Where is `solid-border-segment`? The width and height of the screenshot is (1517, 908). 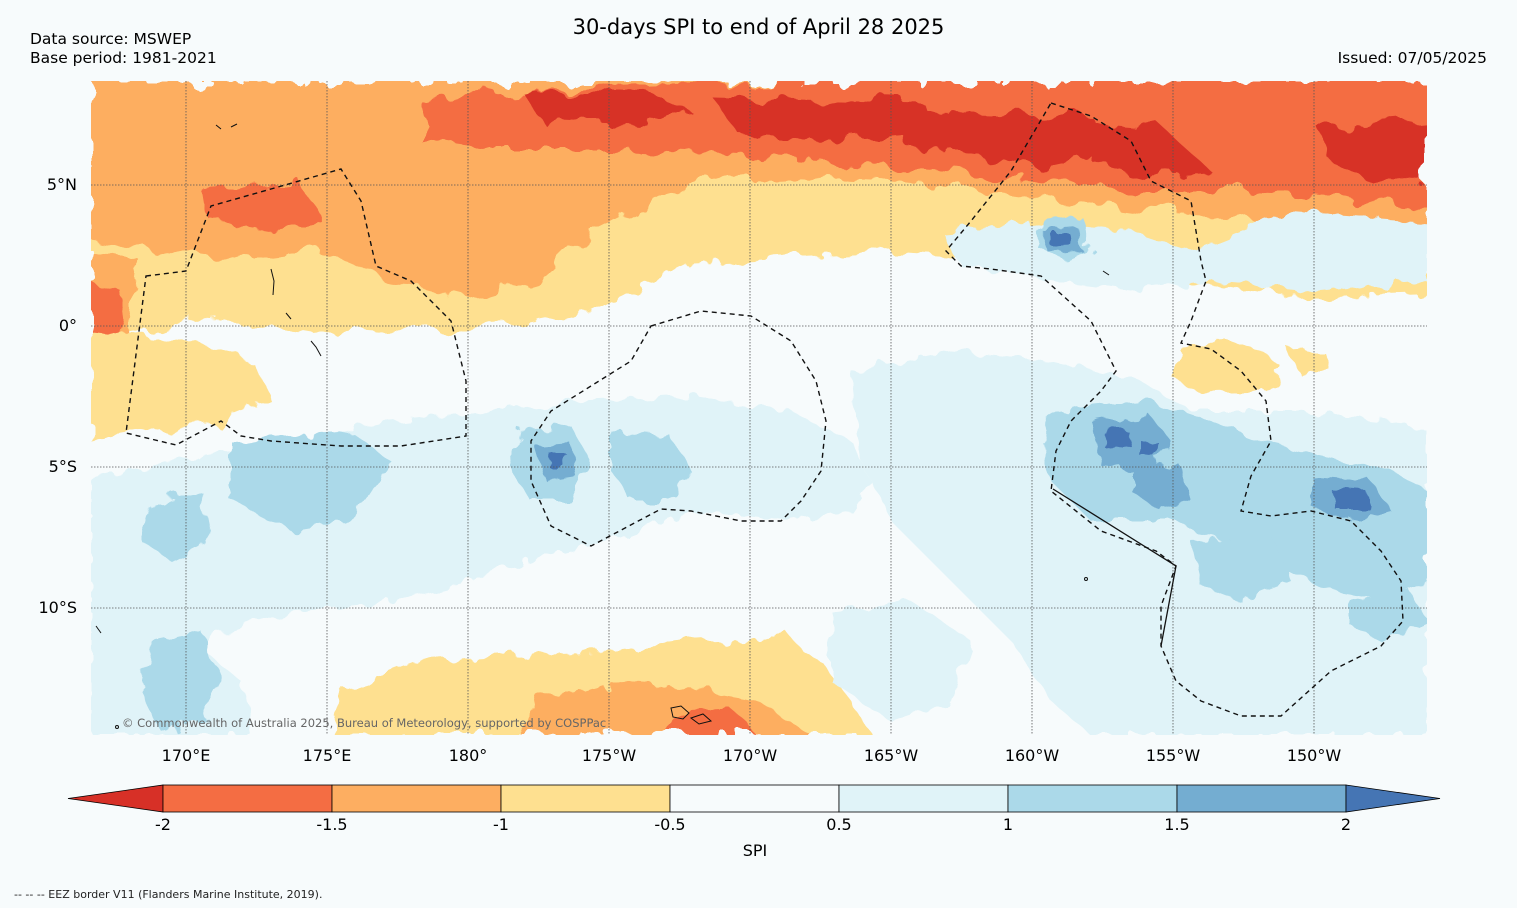 solid-border-segment is located at coordinates (1114, 567).